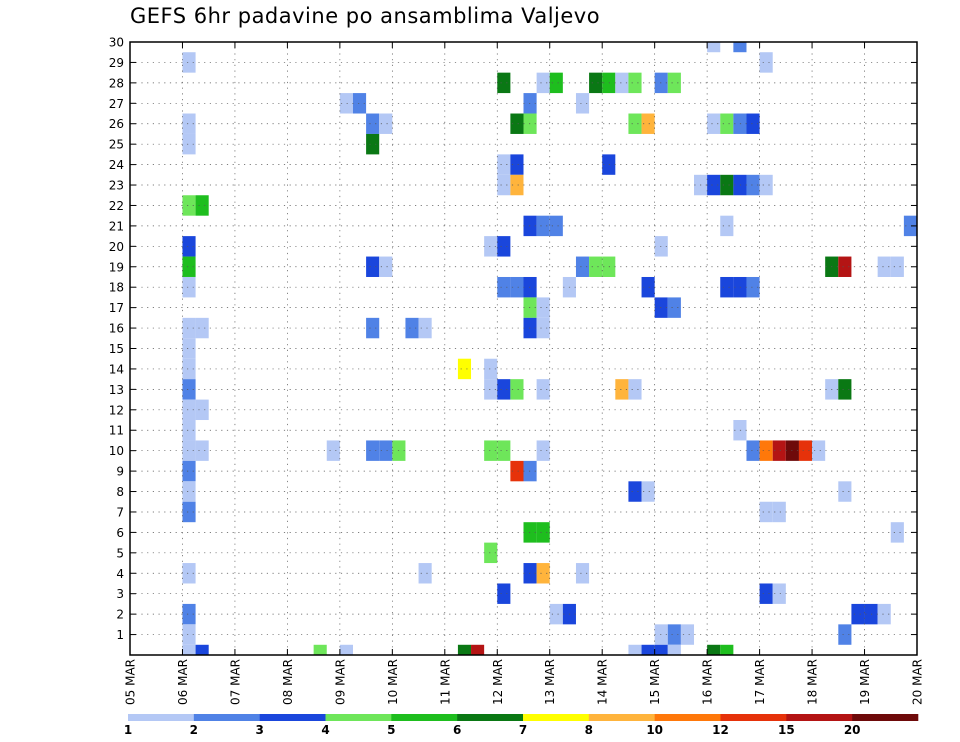 The width and height of the screenshot is (960, 742). What do you see at coordinates (523, 730) in the screenshot?
I see `colorbar-label: 7` at bounding box center [523, 730].